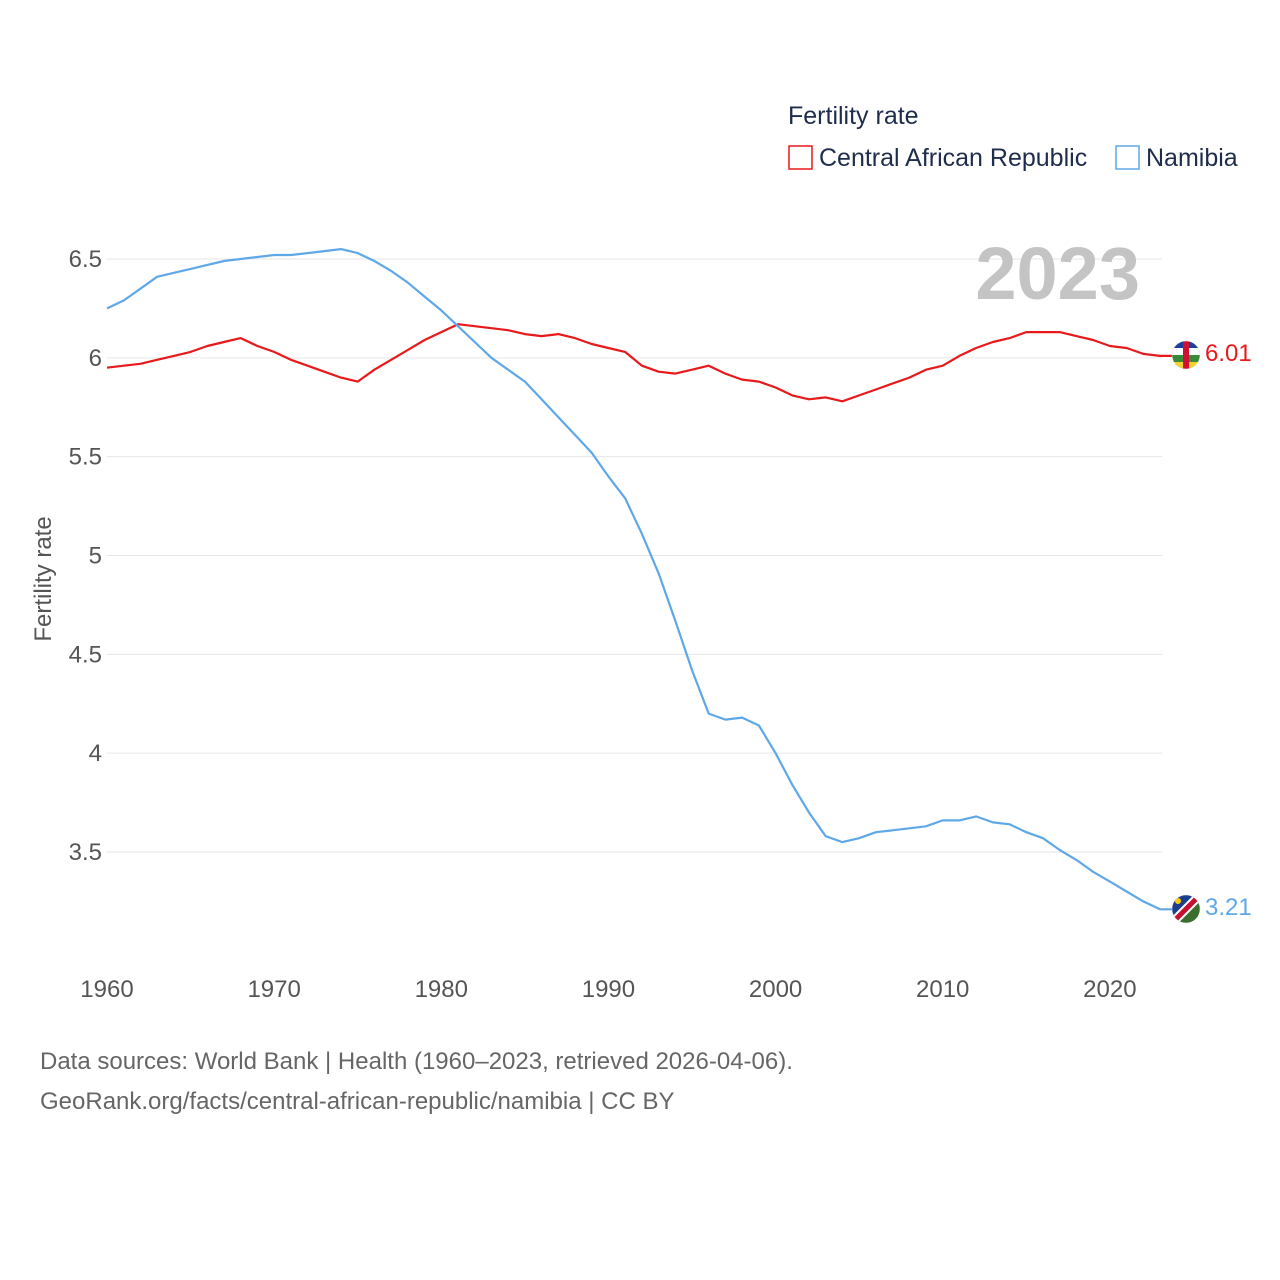 This screenshot has height=1280, width=1280. What do you see at coordinates (800, 157) in the screenshot?
I see `legend-swatch-central-african-republic` at bounding box center [800, 157].